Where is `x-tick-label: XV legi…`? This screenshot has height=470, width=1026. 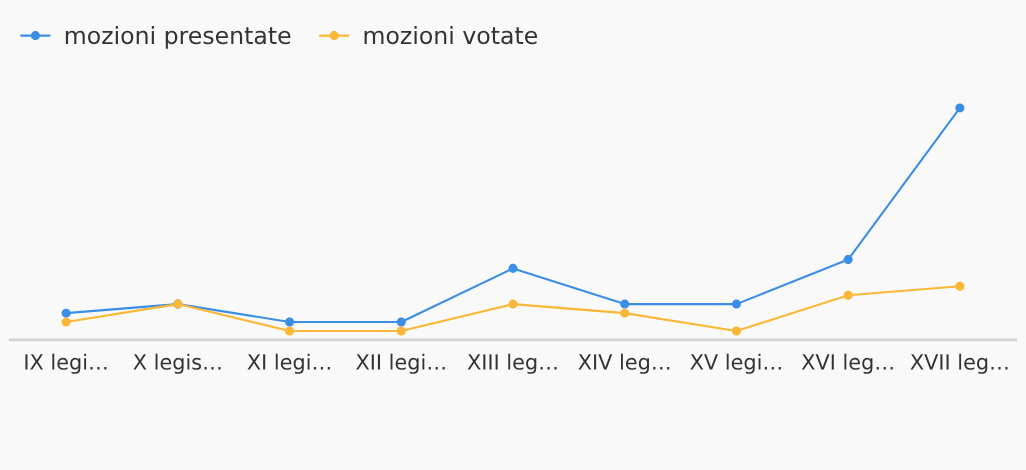
x-tick-label: XV legi… is located at coordinates (735, 363).